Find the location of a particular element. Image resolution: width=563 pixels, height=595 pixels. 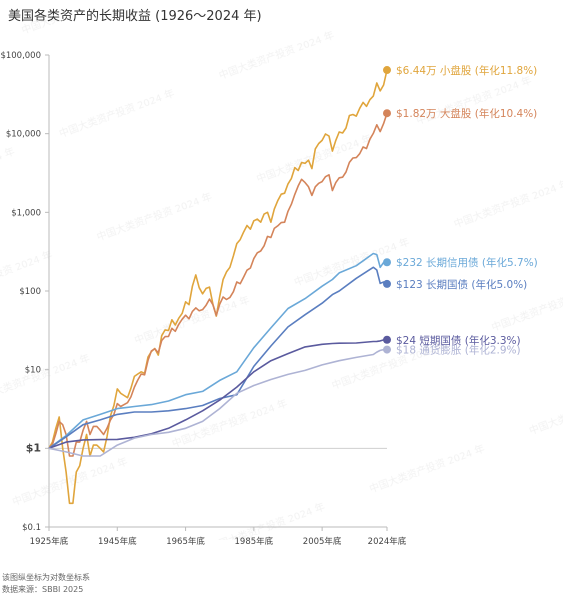

footnote-log-scale: 该图纵坐标为对数坐标系 is located at coordinates (46, 577).